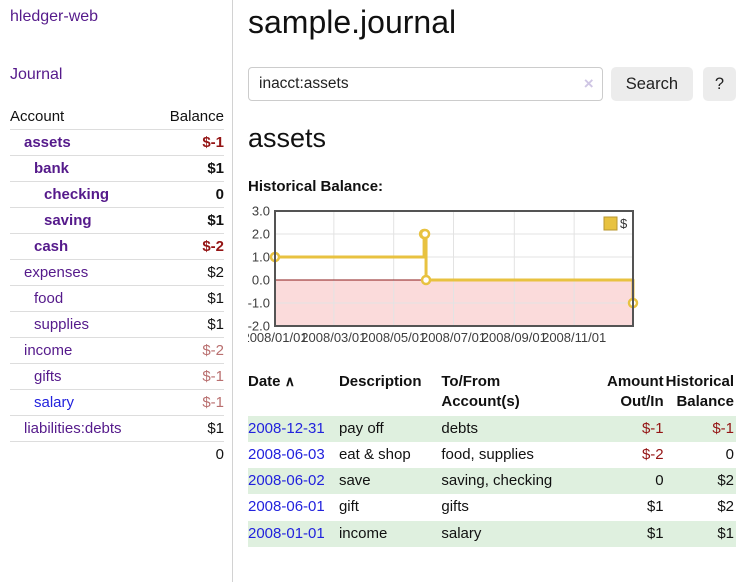 The width and height of the screenshot is (742, 582). I want to click on svg-text: 1.0, so click(261, 257).